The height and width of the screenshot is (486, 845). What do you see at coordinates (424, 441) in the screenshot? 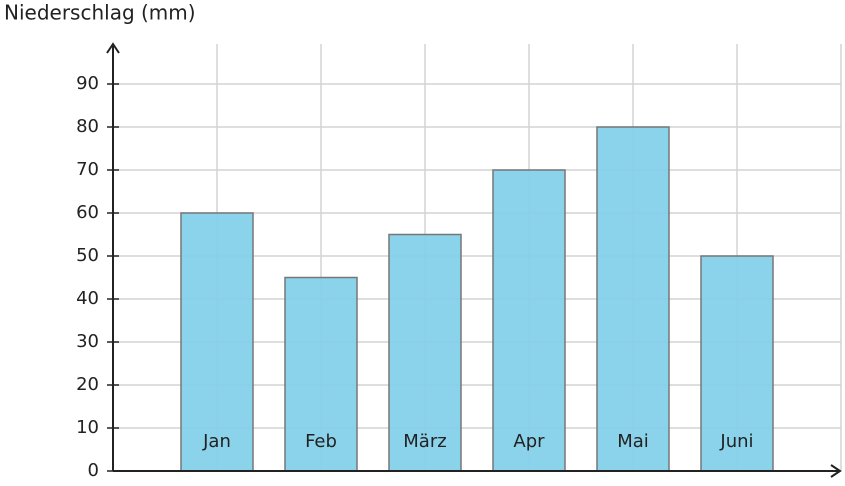
I see `x-tick-label: März` at bounding box center [424, 441].